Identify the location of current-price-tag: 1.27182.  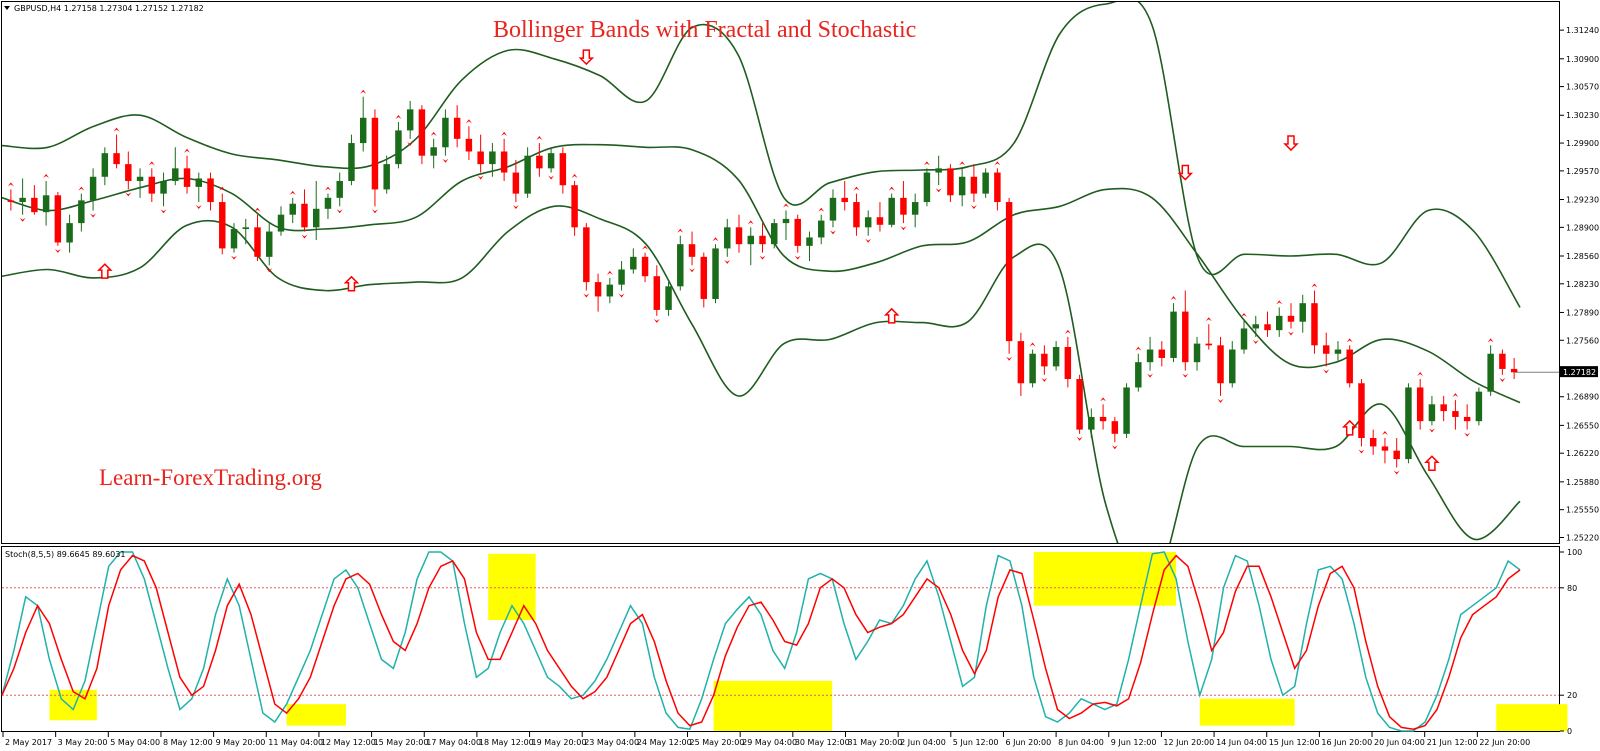
(1579, 372).